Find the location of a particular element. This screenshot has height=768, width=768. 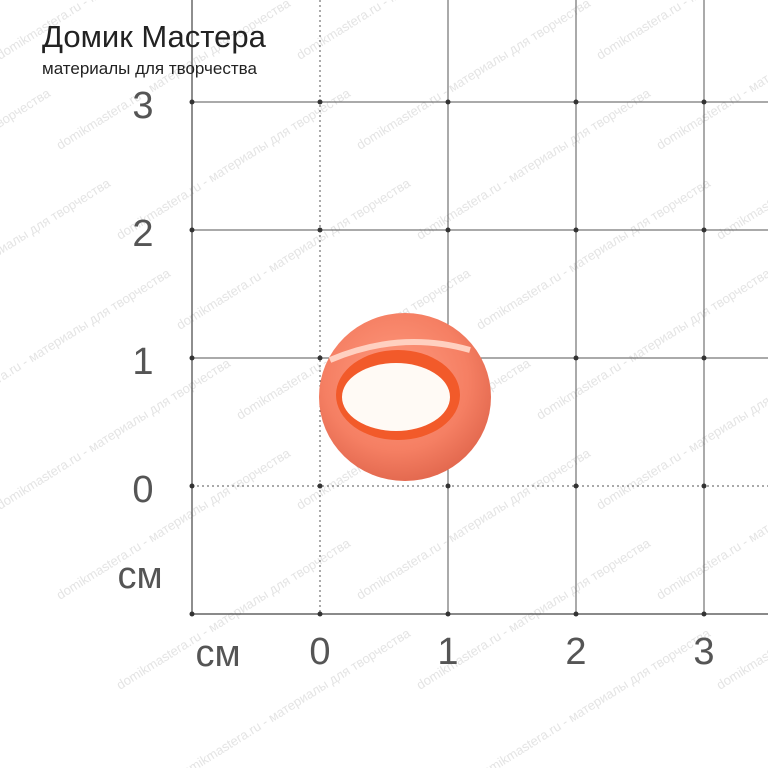

bead is located at coordinates (405, 397).